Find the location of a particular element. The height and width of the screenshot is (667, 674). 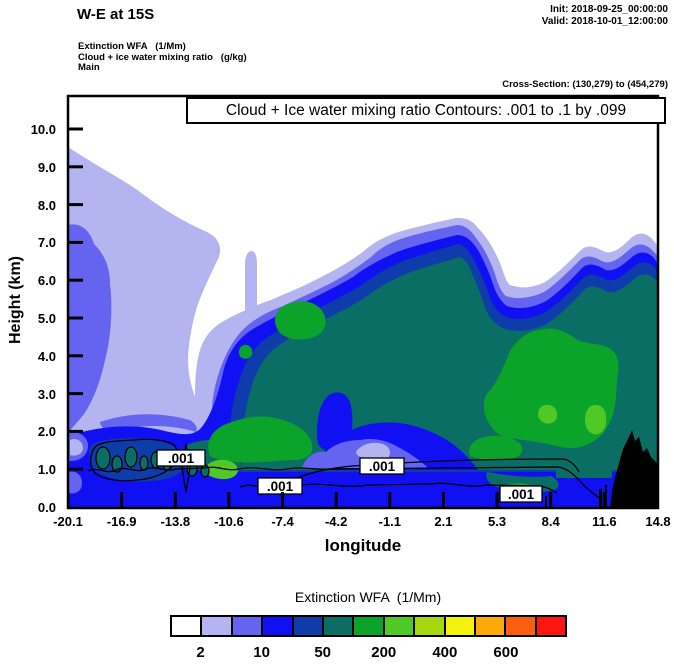

valid-time: Valid: 2018-10-01_12:00:00 is located at coordinates (604, 21).